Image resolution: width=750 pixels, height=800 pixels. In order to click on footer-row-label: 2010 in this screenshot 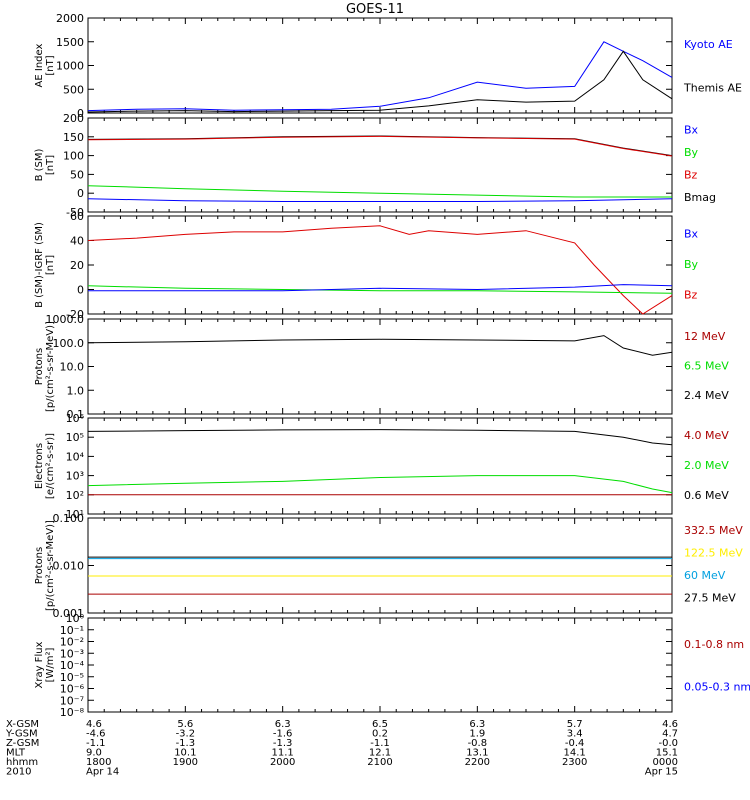, I will do `click(18, 772)`.